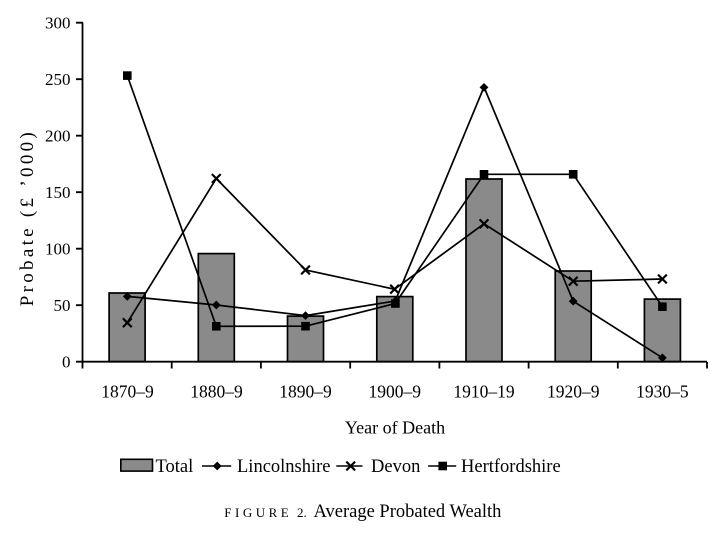 The image size is (720, 540). I want to click on svg-text: 1920–9, so click(573, 391).